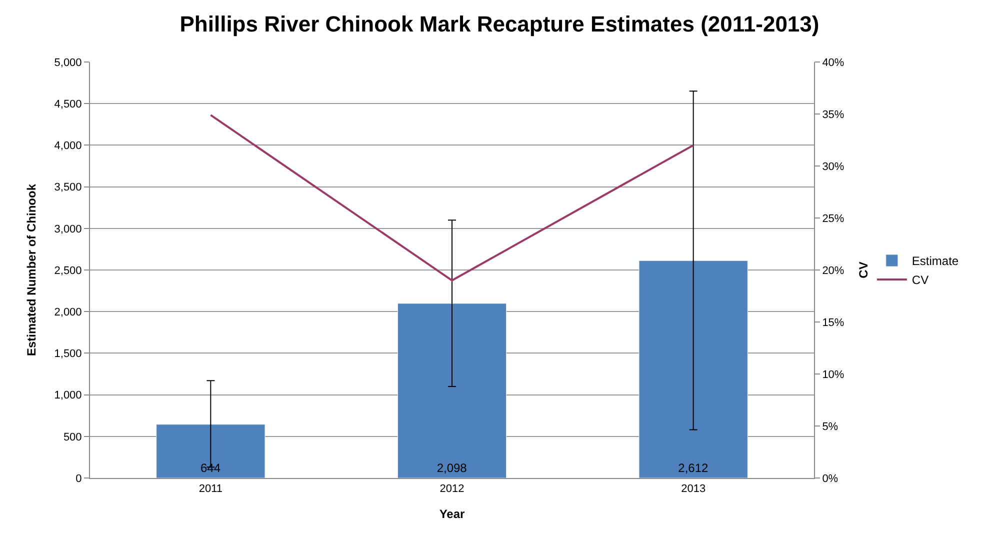  I want to click on y-tick-label: 0, so click(79, 478).